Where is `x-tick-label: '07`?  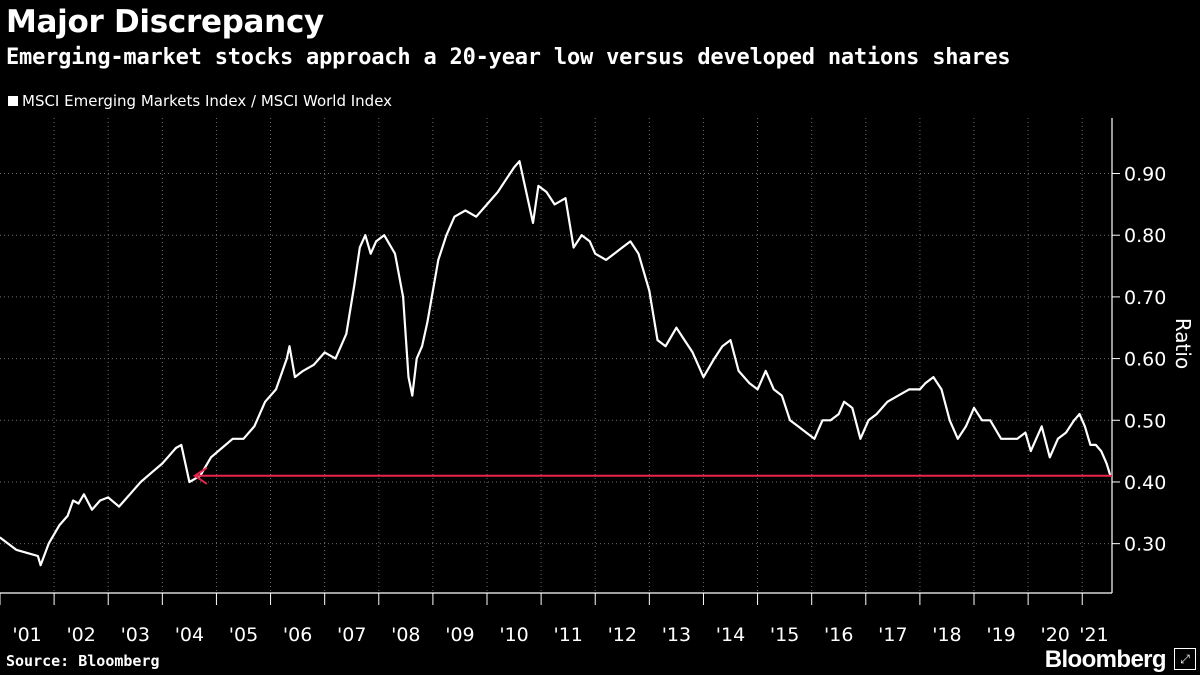
x-tick-label: '07 is located at coordinates (351, 635).